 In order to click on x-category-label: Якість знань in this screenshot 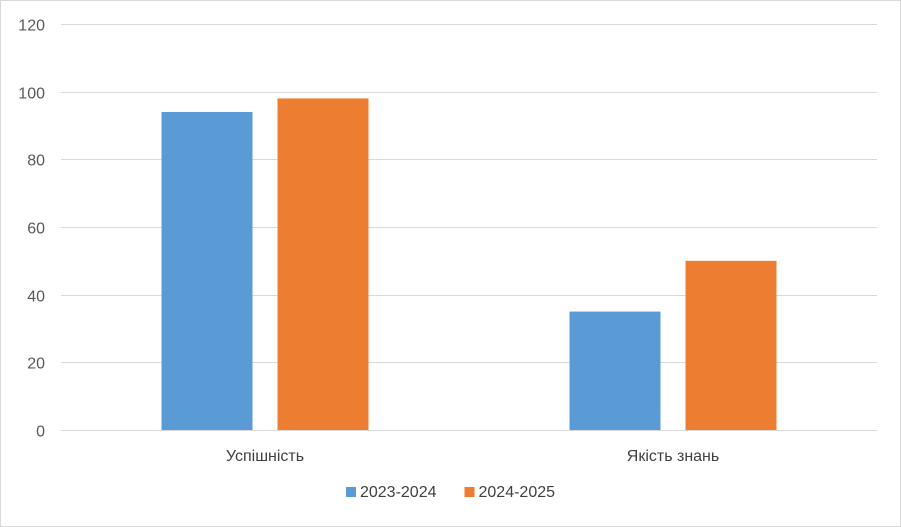, I will do `click(673, 456)`.